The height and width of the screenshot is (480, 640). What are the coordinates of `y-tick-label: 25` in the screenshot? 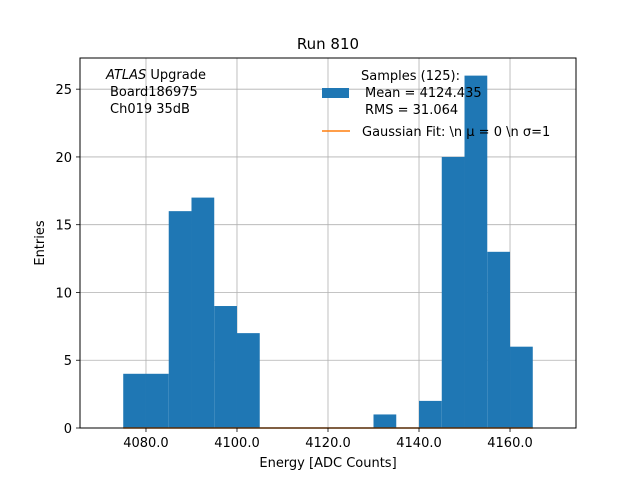 It's located at (63, 90).